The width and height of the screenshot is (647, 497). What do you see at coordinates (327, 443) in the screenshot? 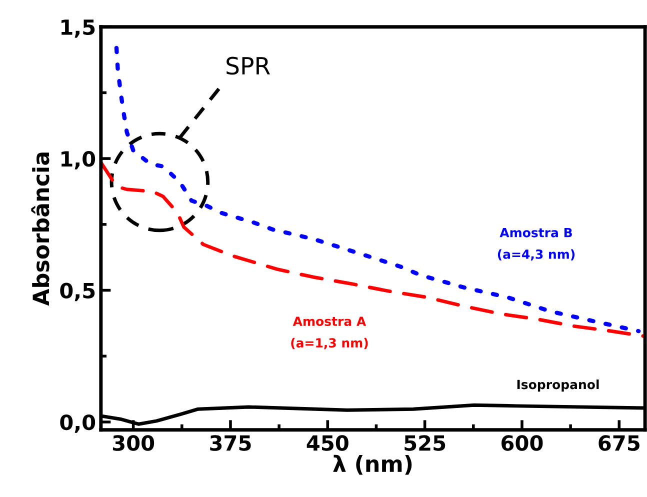
I see `x-tick-label: 450` at bounding box center [327, 443].